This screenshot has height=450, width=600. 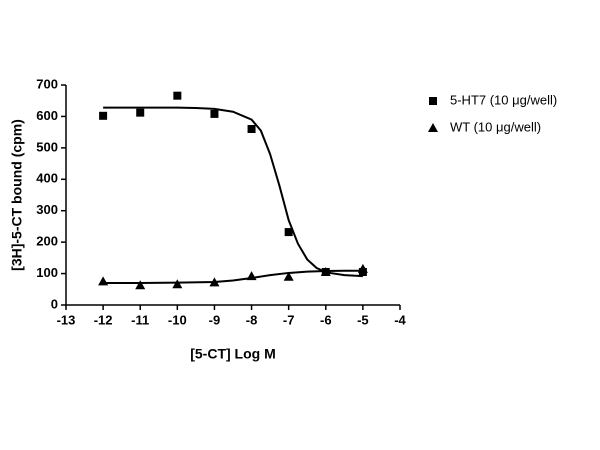 What do you see at coordinates (47, 241) in the screenshot?
I see `y-tick-label: 200` at bounding box center [47, 241].